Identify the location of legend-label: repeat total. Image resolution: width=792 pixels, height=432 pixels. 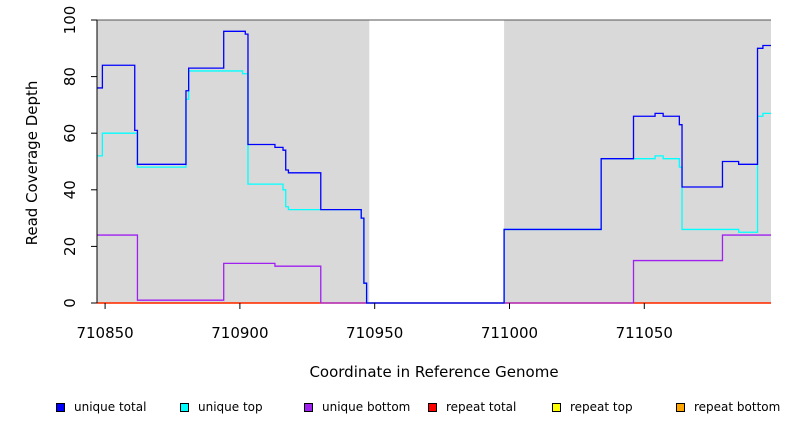
(481, 407).